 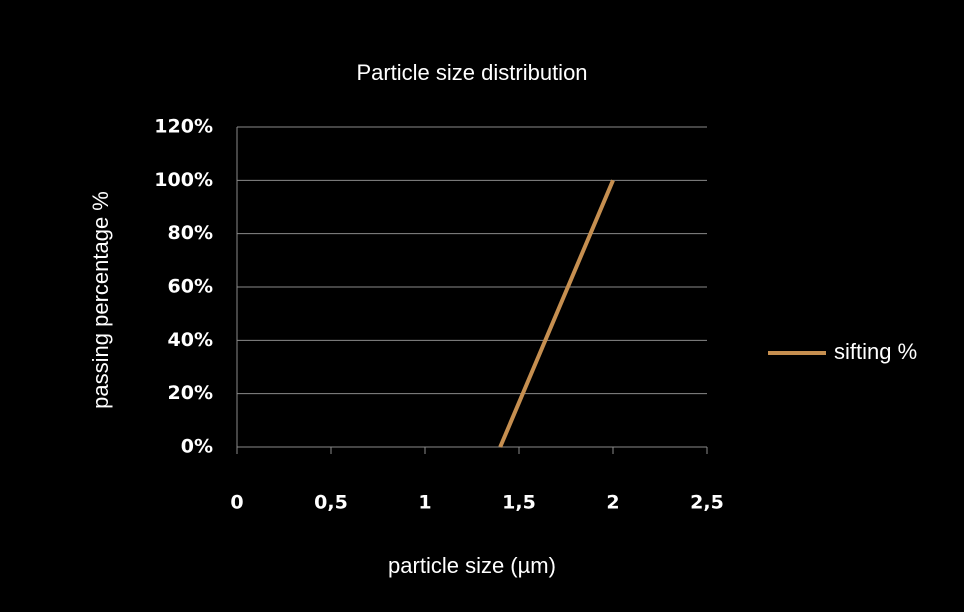 What do you see at coordinates (183, 180) in the screenshot?
I see `y-tick-label: 100%` at bounding box center [183, 180].